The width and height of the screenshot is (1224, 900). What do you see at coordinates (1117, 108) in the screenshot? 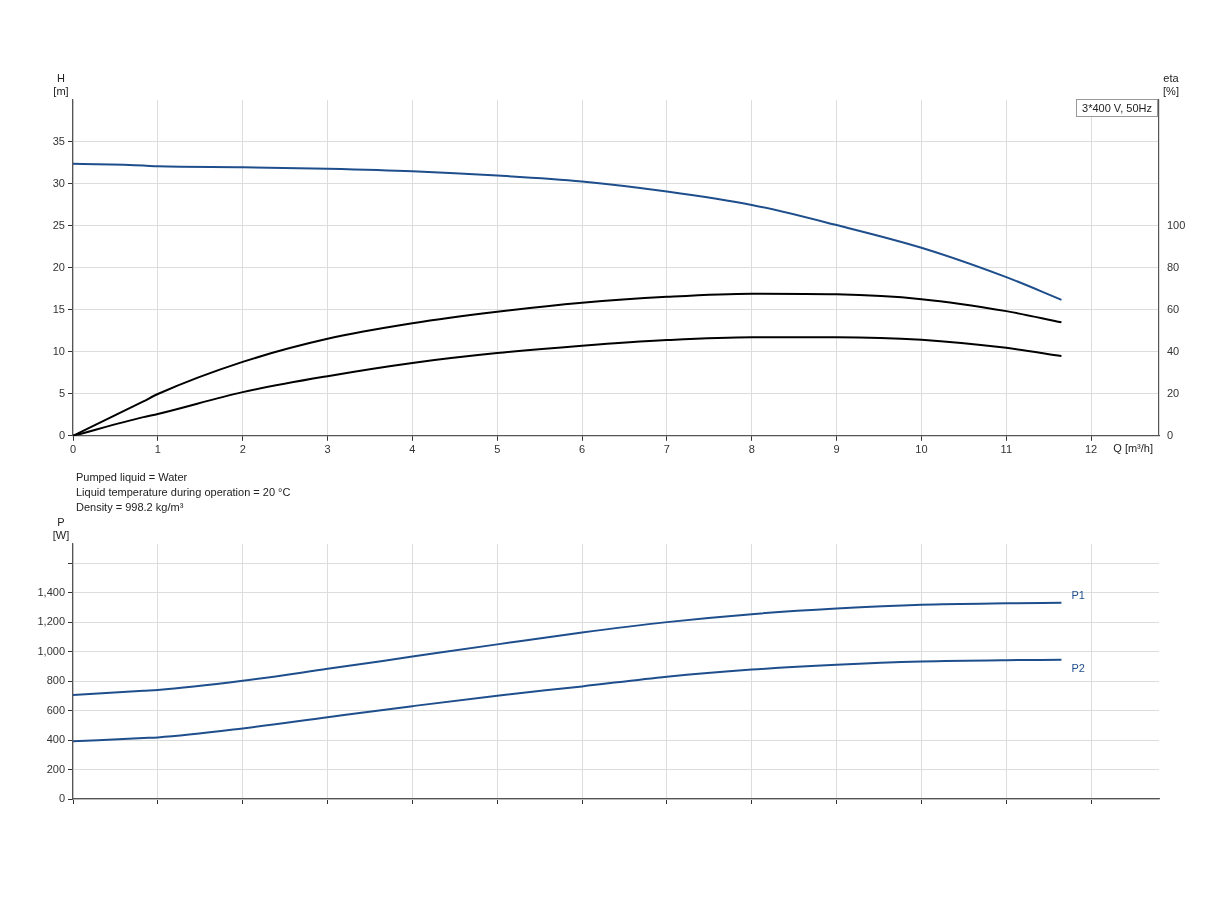
I see `annotation: 3*400 V, 50Hz` at bounding box center [1117, 108].